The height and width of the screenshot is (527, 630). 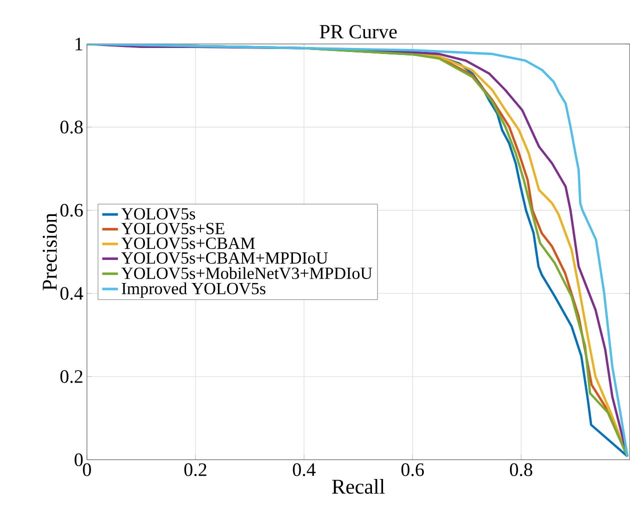 I want to click on legend-label: YOLOV5s+CBAM, so click(x=188, y=244).